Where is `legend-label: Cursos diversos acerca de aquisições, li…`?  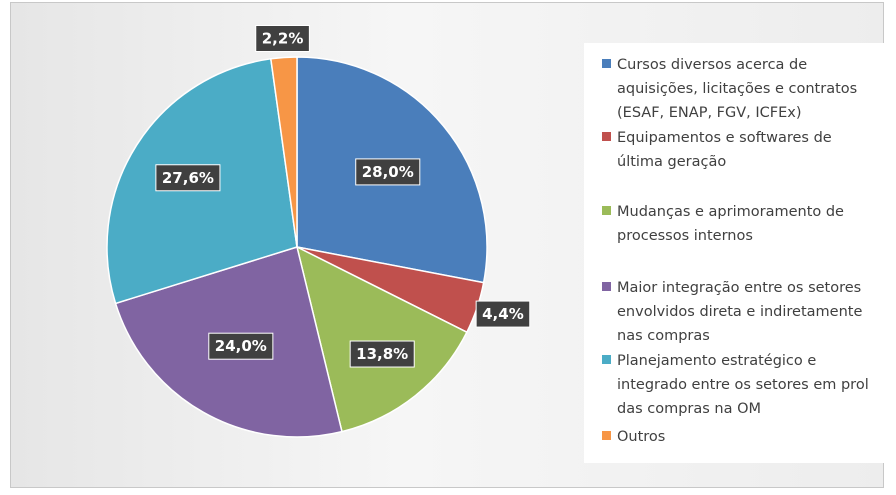
legend-label: Cursos diversos acerca de aquisições, li… is located at coordinates (737, 89).